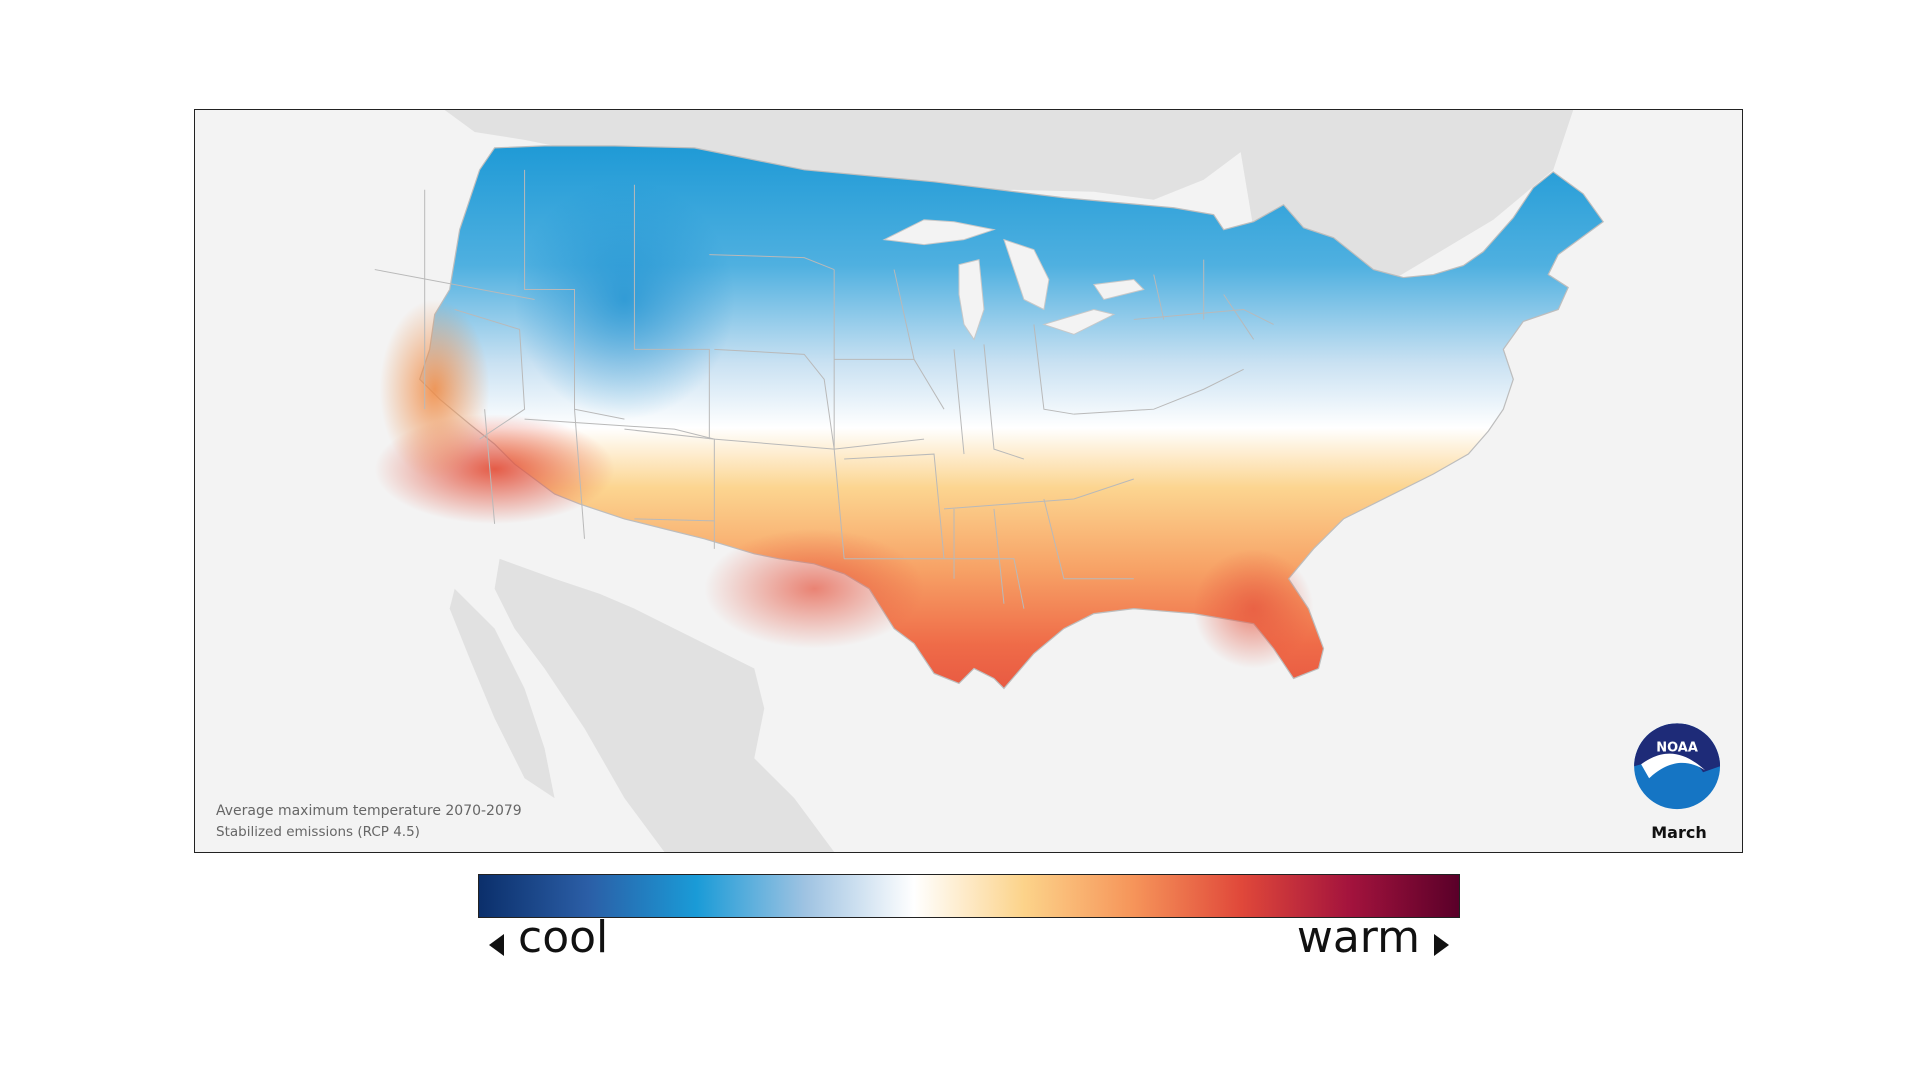 This screenshot has width=1920, height=1080. I want to click on noaa-logo: NOAA, so click(1677, 766).